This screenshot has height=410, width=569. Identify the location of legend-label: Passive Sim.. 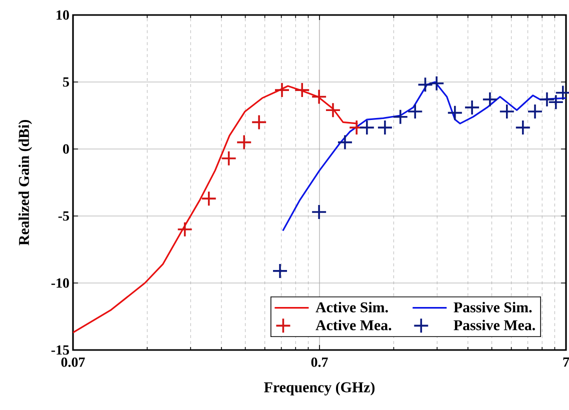
(493, 307).